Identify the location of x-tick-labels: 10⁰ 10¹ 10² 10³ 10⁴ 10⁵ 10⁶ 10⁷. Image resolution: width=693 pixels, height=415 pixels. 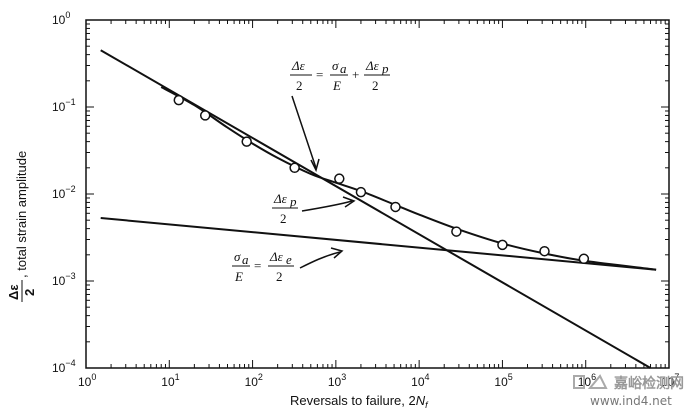
(378, 380).